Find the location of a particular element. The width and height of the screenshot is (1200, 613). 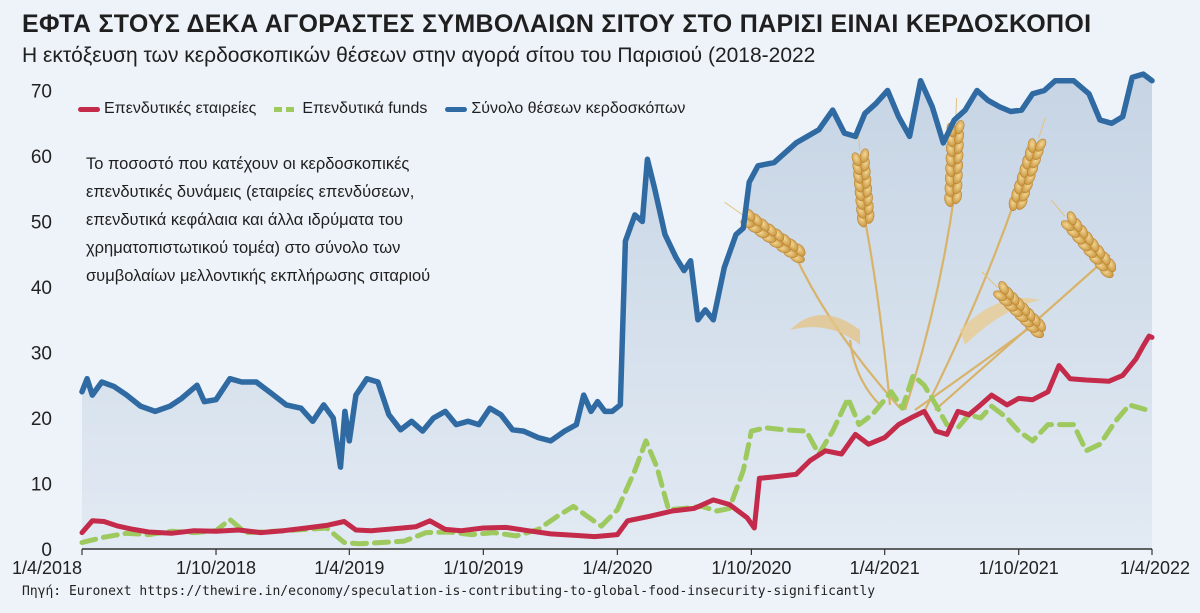

x-tick-label: 1/10/2021 is located at coordinates (1019, 568).